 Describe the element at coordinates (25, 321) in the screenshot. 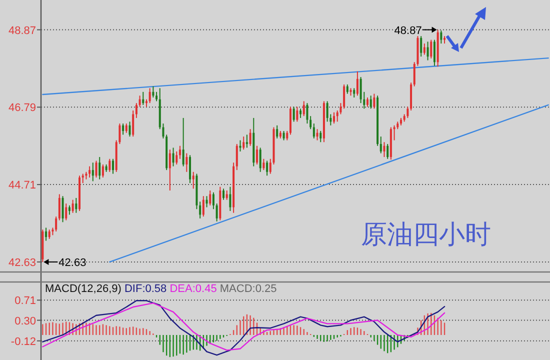

I see `y-tick-label: 0.30` at that location.